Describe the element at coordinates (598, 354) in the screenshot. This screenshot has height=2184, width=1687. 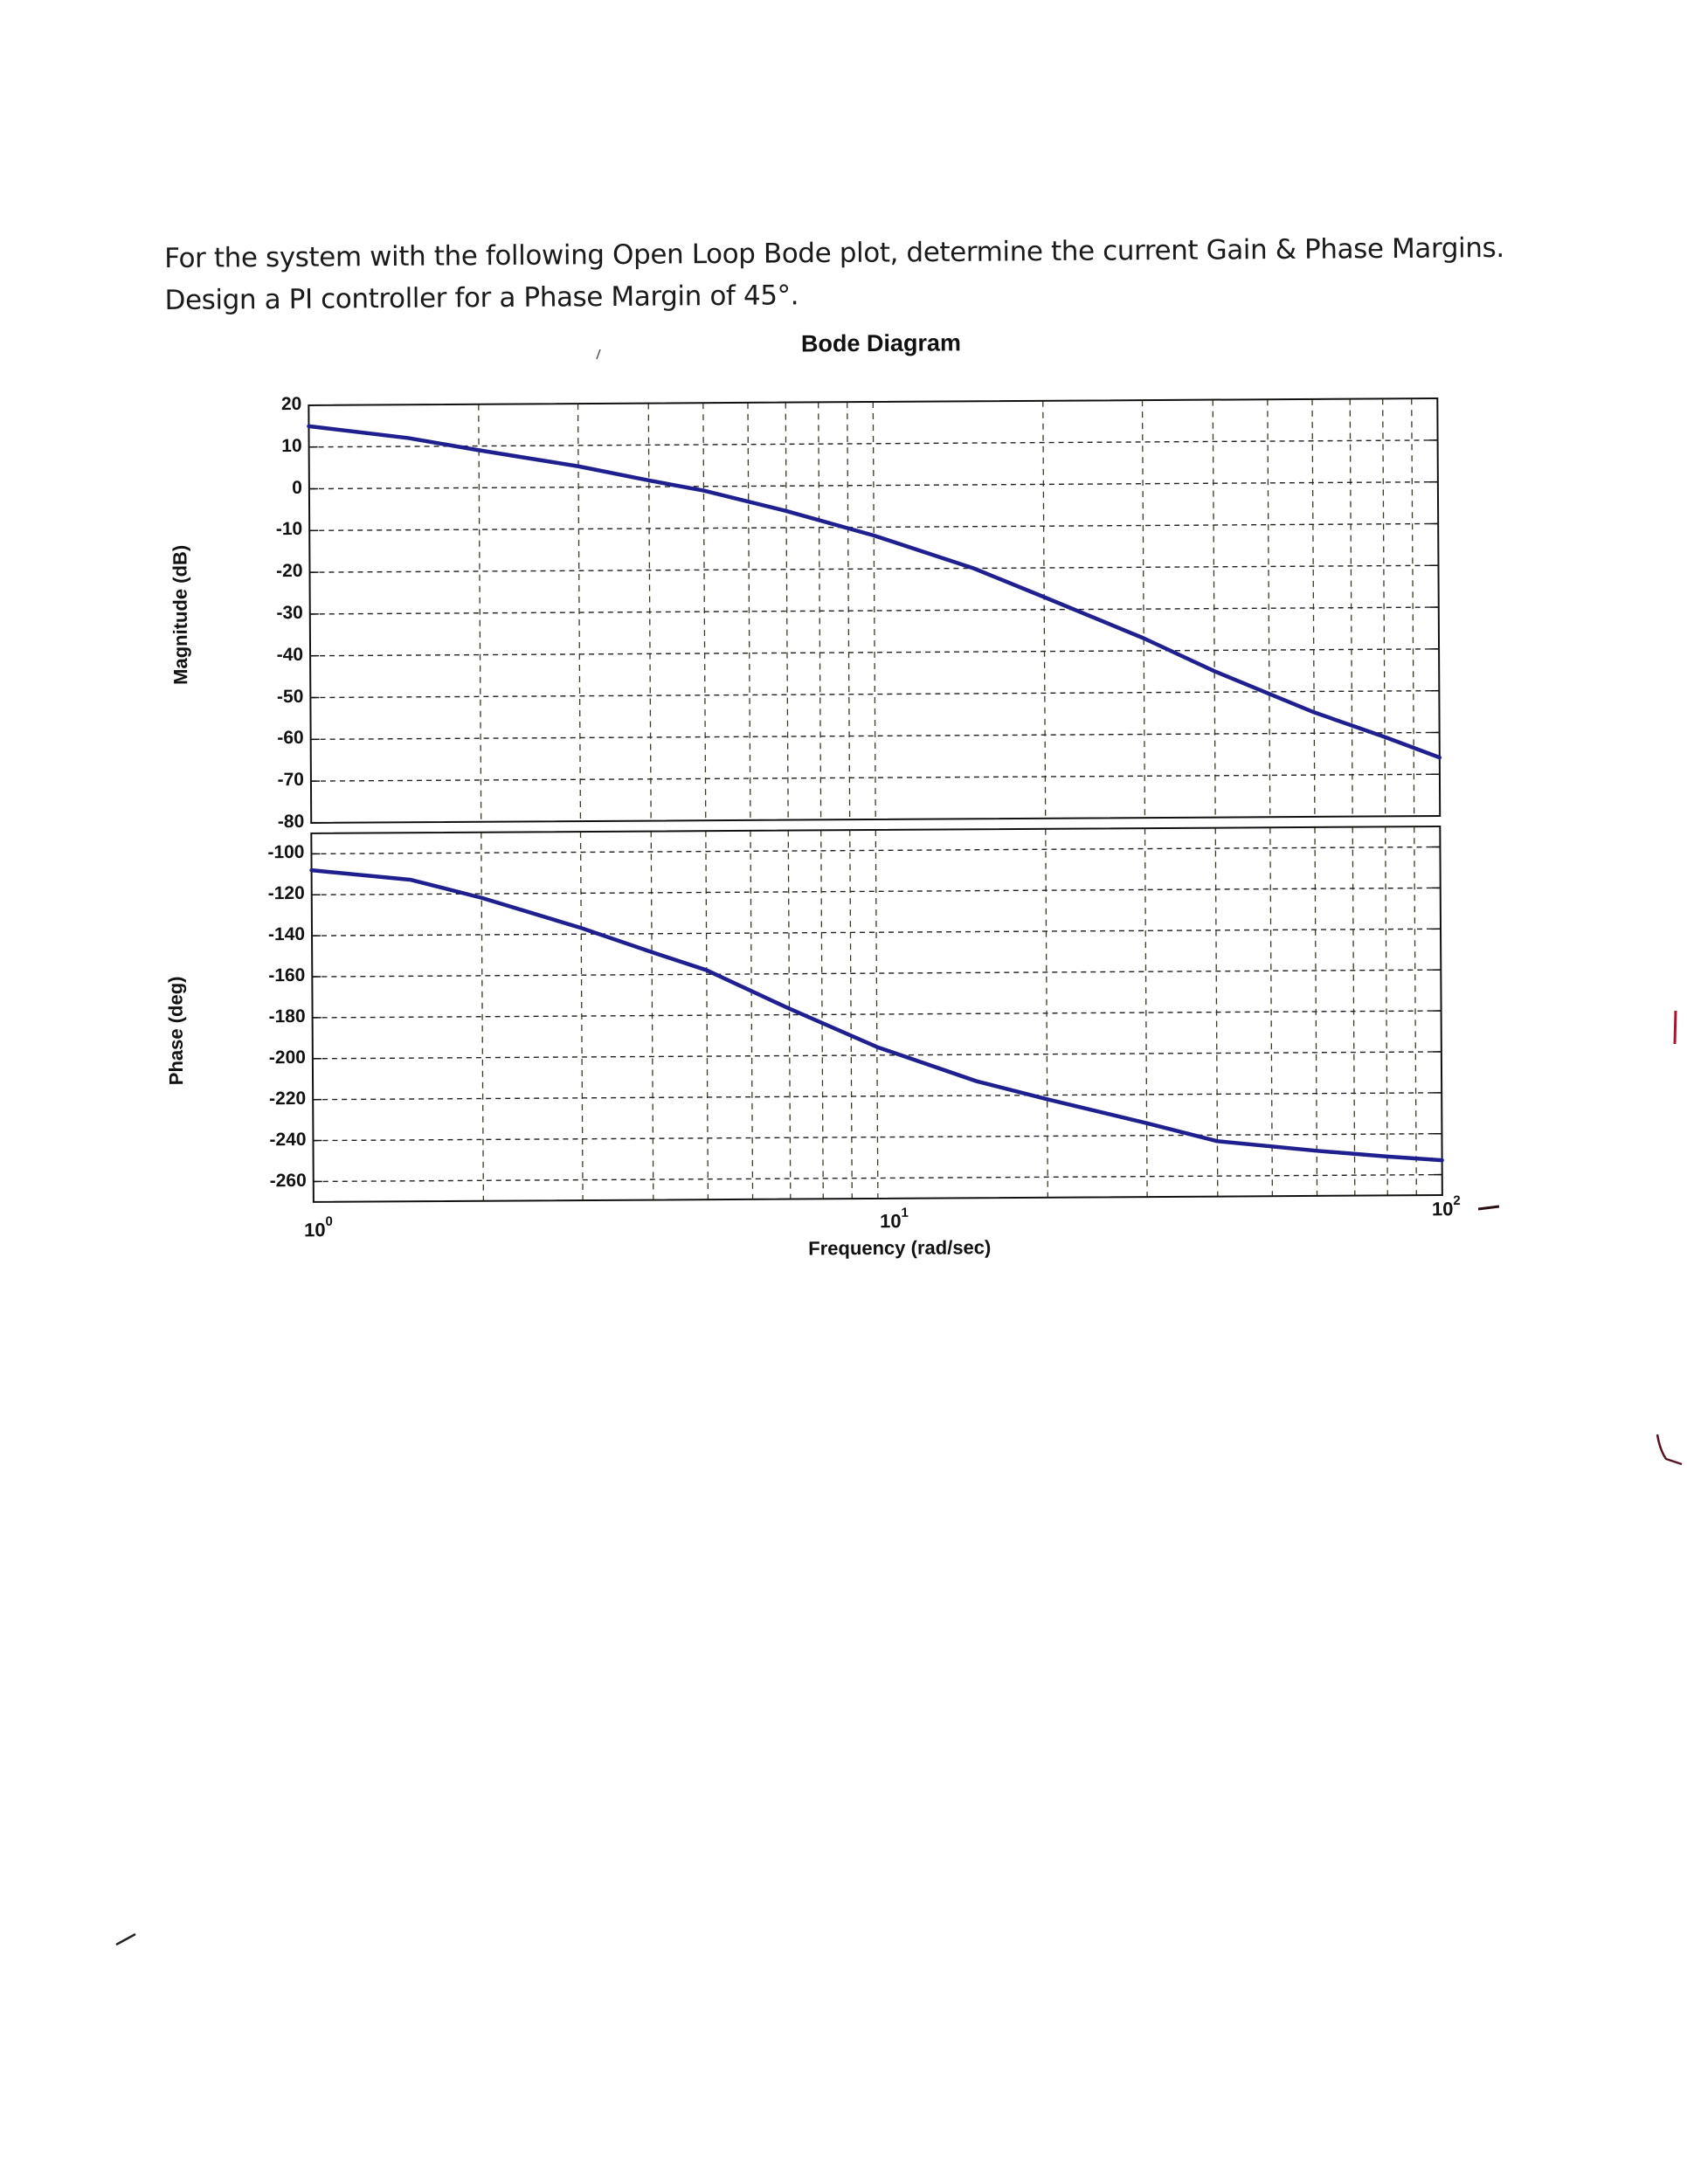
I see `pen-mark-small` at that location.